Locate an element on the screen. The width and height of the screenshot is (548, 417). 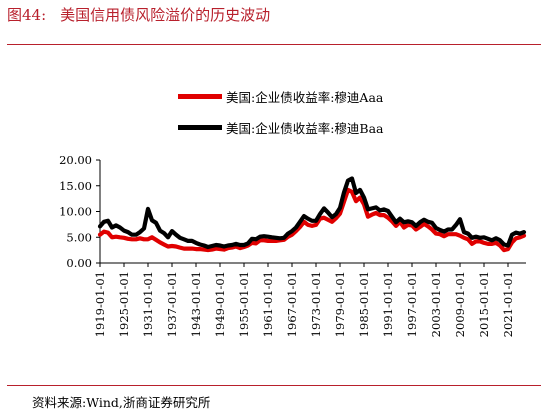
figure-title-text: 美国信用债风险溢价的历史波动 is located at coordinates (165, 15).